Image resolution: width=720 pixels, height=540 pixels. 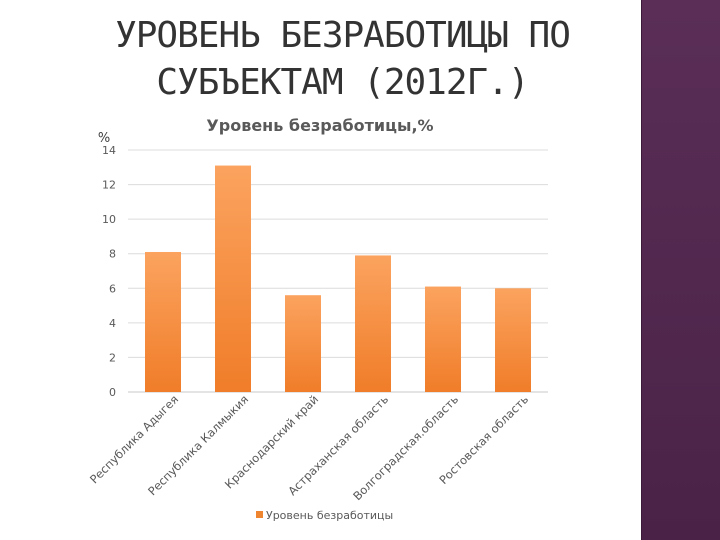 What do you see at coordinates (109, 185) in the screenshot?
I see `y-tick-label: 12` at bounding box center [109, 185].